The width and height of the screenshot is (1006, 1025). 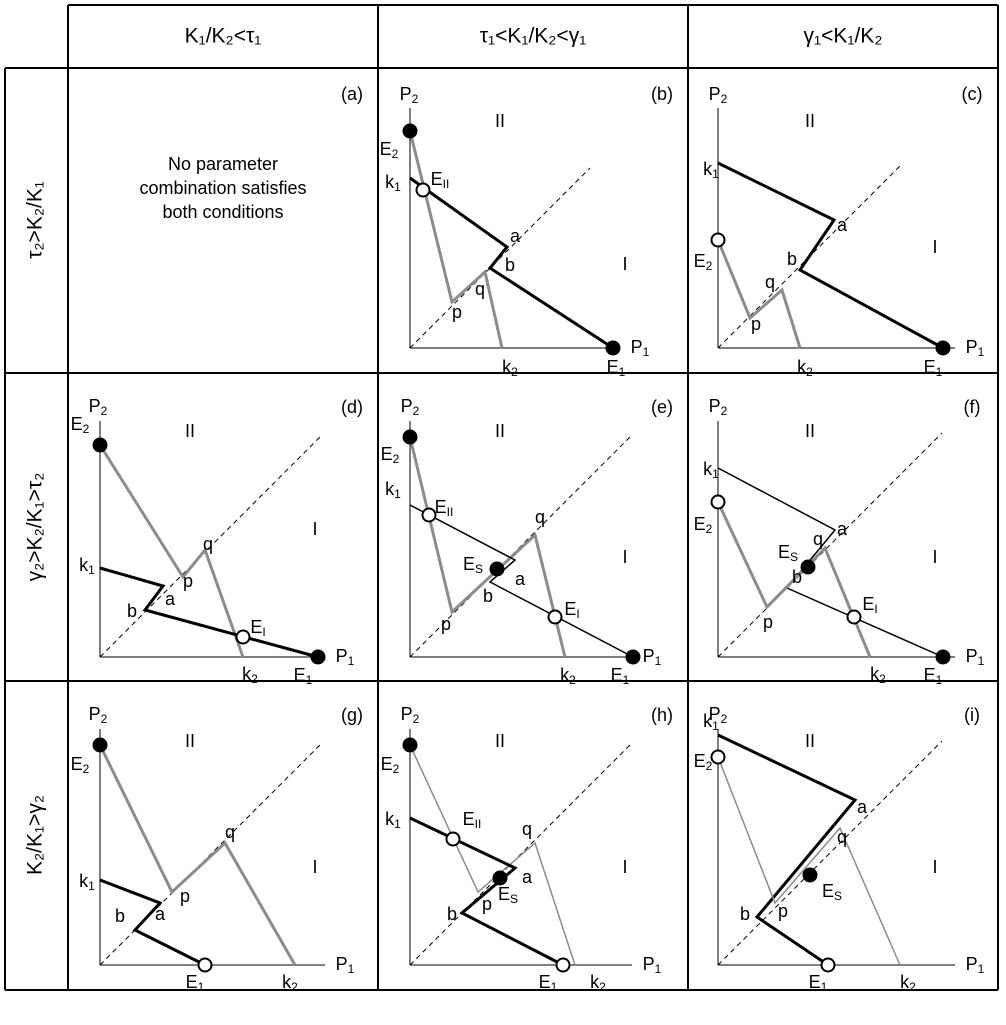 What do you see at coordinates (972, 94) in the screenshot?
I see `panel-tag: (c)` at bounding box center [972, 94].